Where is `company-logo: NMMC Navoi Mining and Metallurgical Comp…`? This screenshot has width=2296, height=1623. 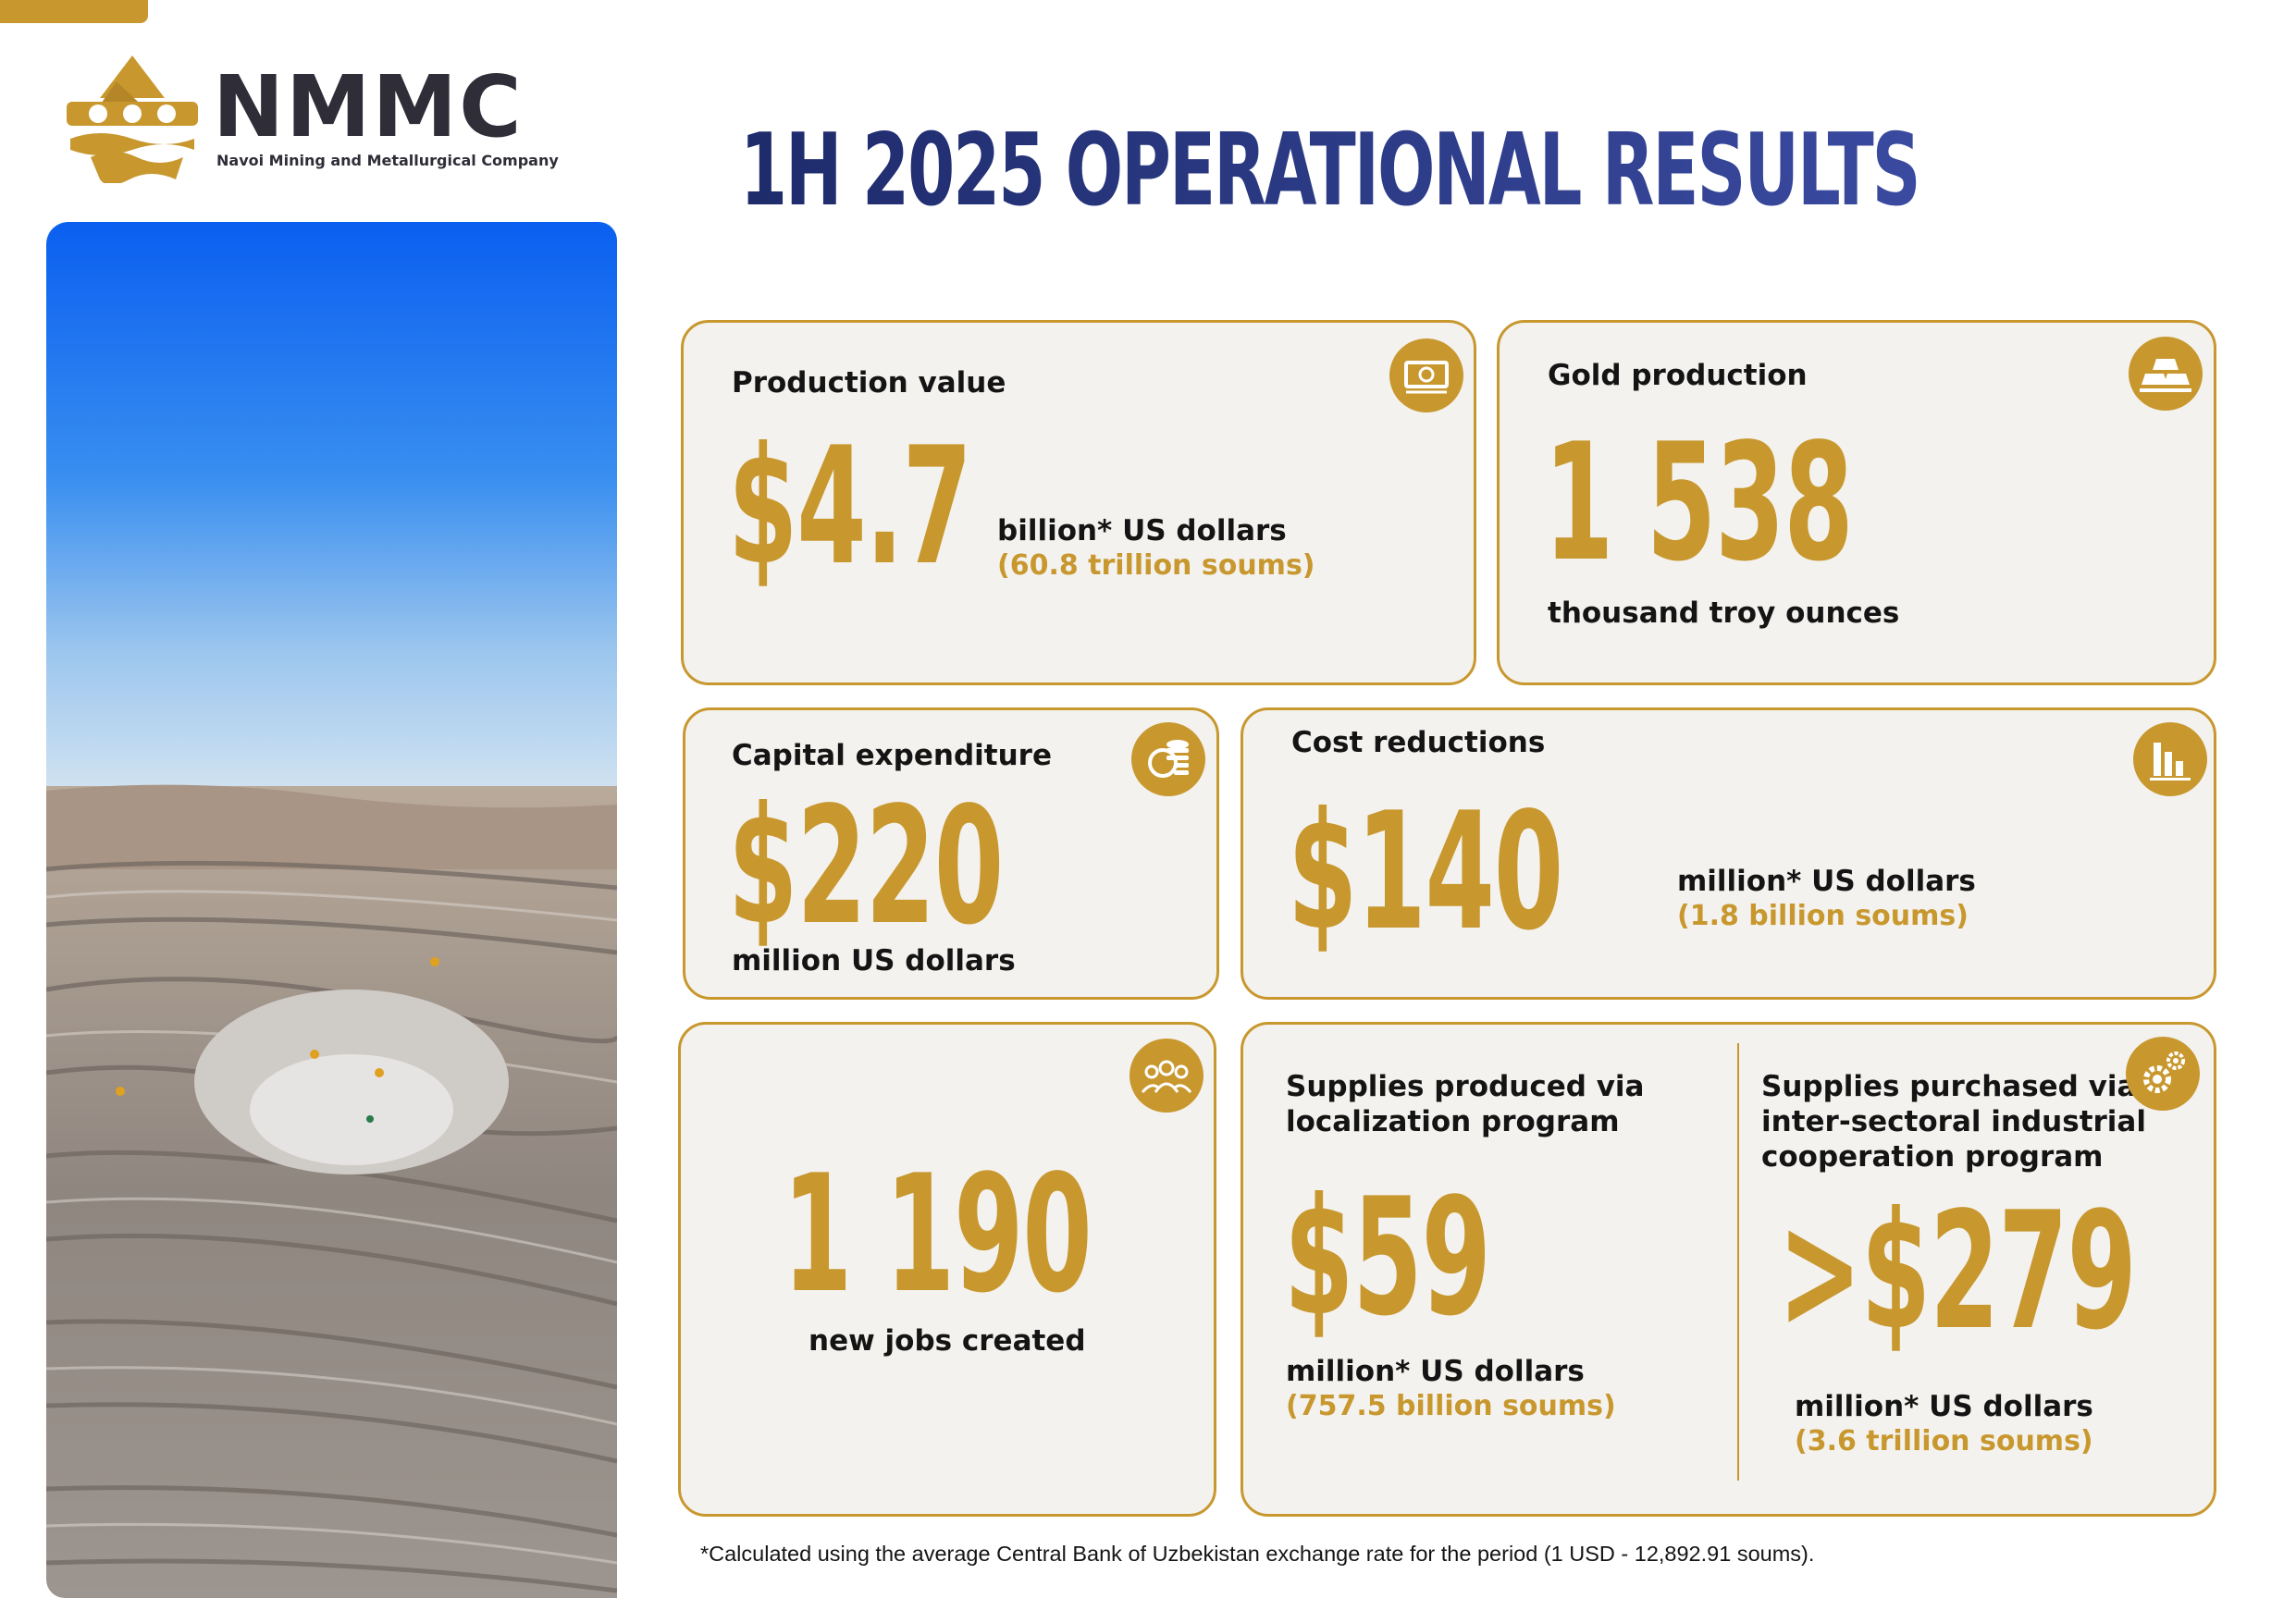 company-logo: NMMC Navoi Mining and Metallurgical Comp… is located at coordinates (311, 121).